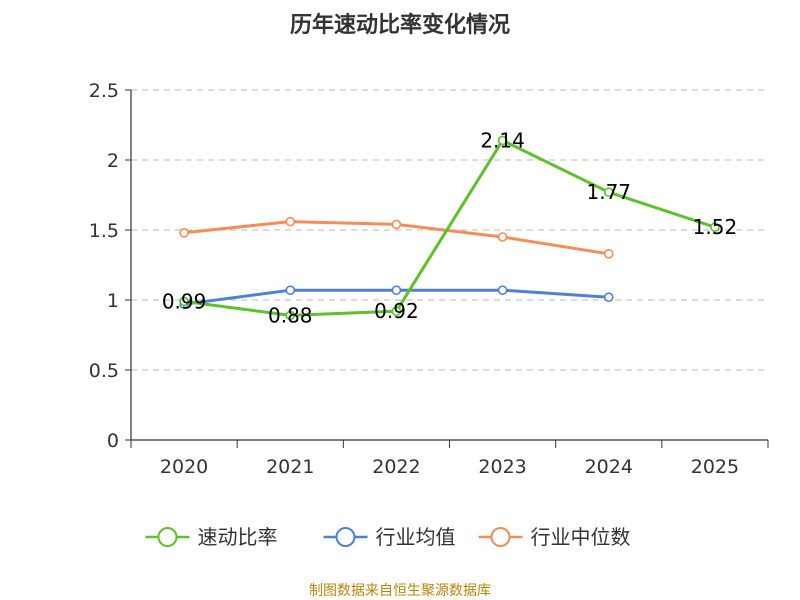 Image resolution: width=800 pixels, height=600 pixels. I want to click on data-label: 1.52, so click(715, 227).